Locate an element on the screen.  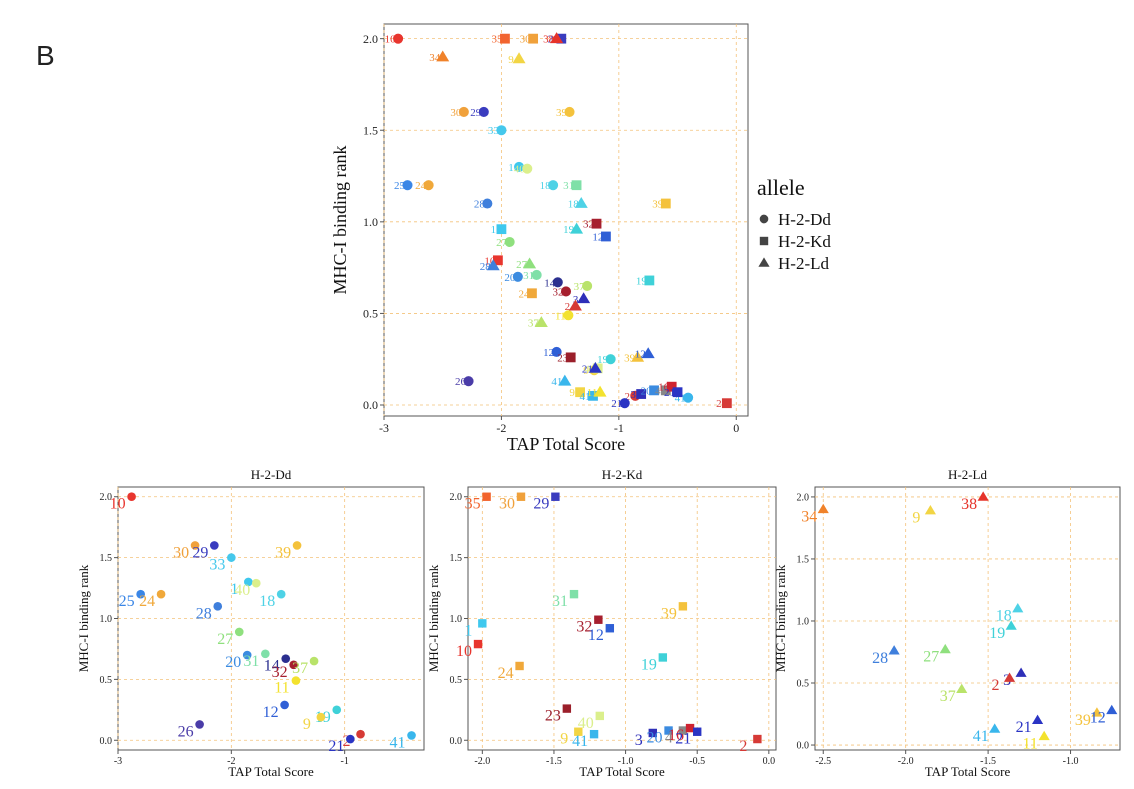
point-label: 19 is located at coordinates (603, 360).